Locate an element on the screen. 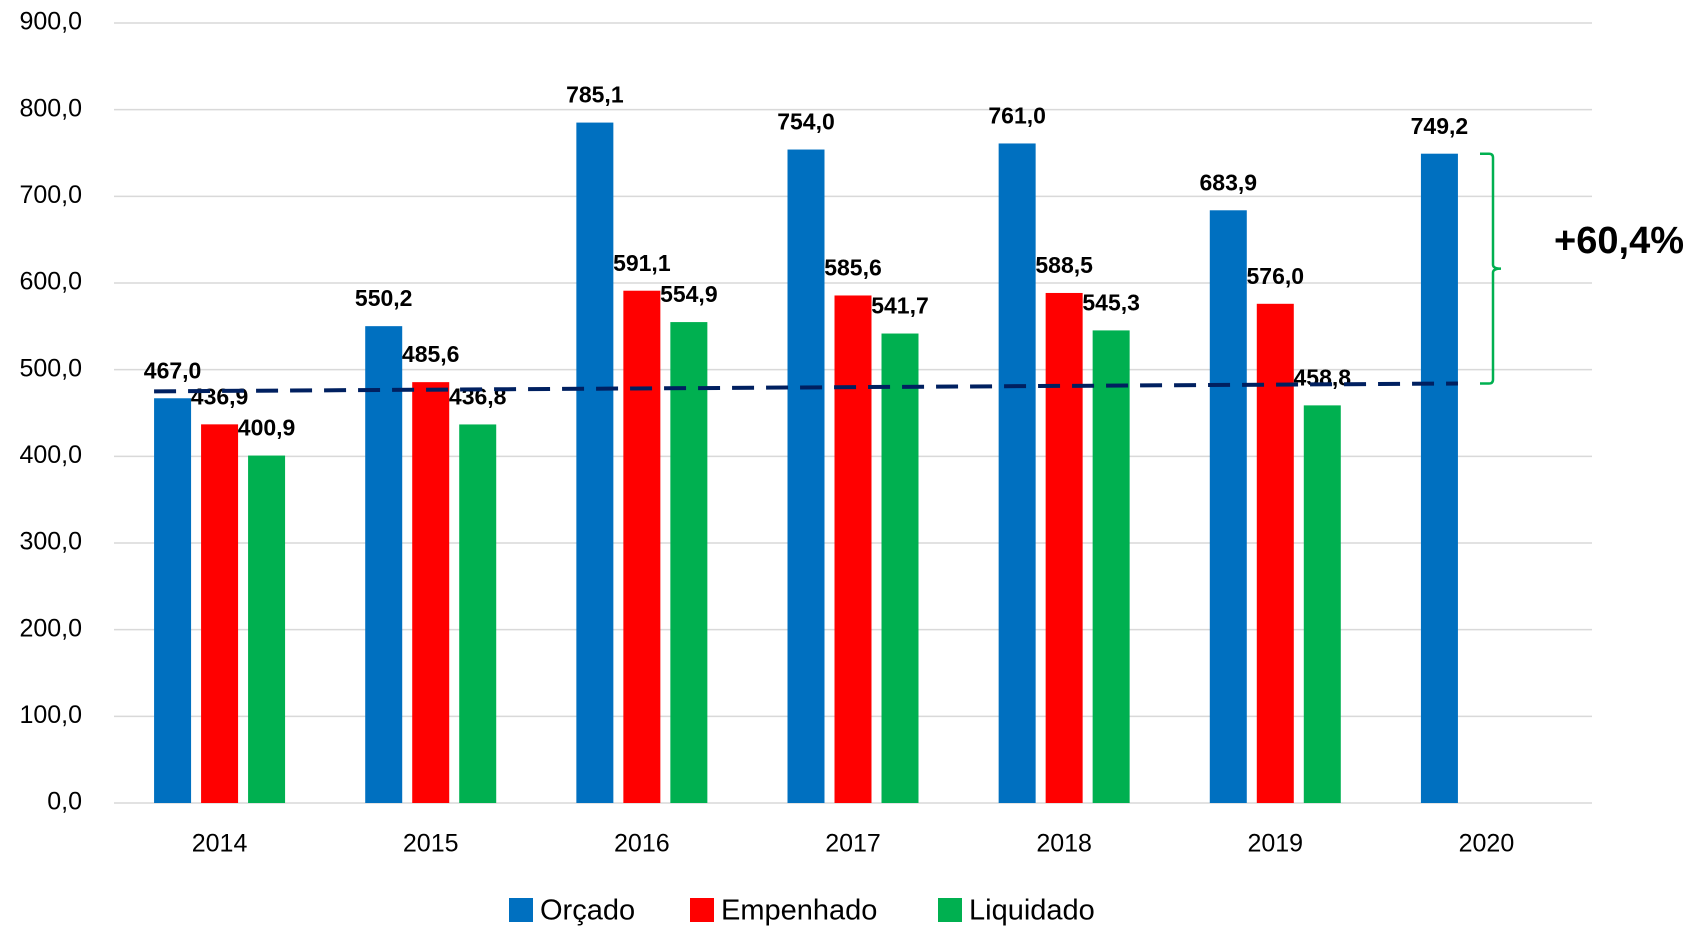  value-label: 485,6 is located at coordinates (431, 354).